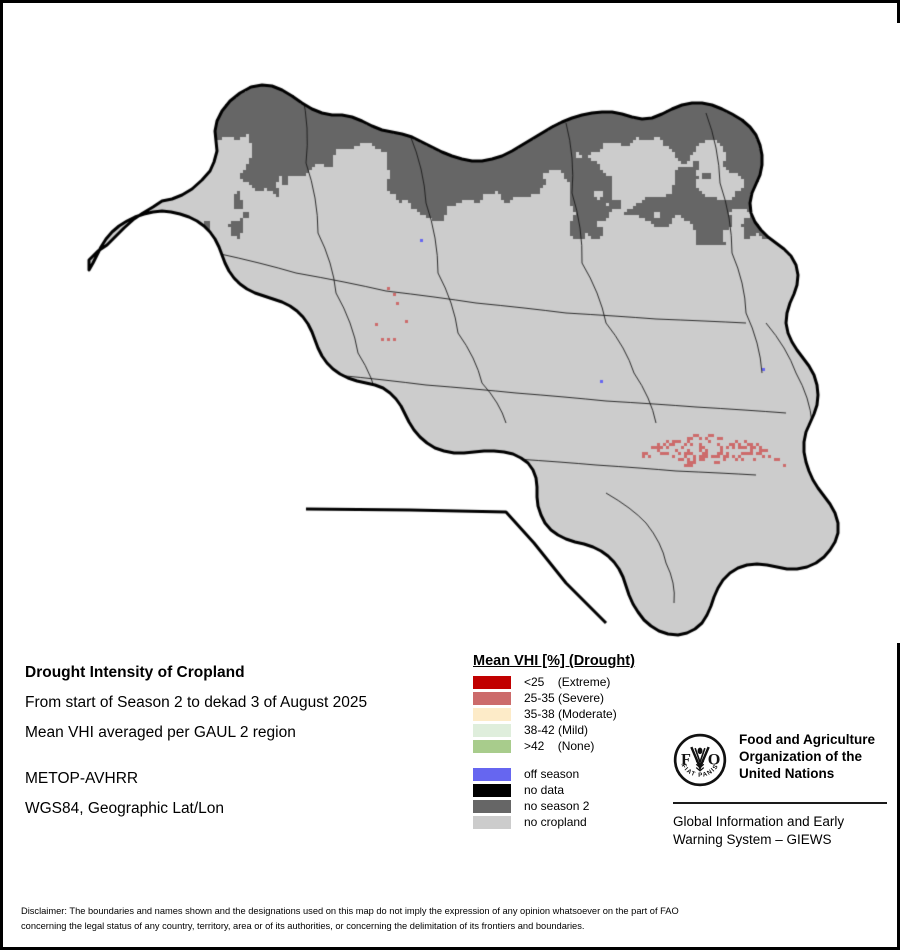  I want to click on giews-line2: Warning System – GIEWS, so click(752, 839).